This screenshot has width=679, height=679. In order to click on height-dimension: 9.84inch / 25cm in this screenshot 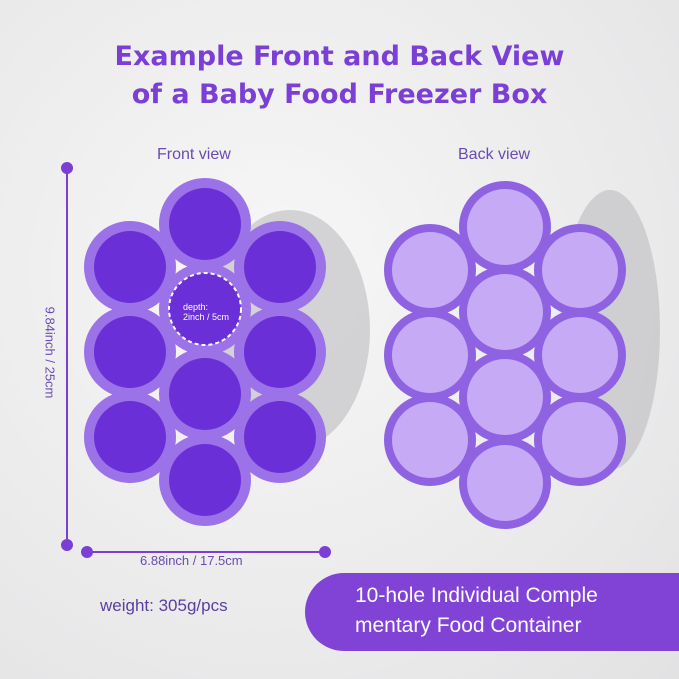, I will do `click(50, 352)`.